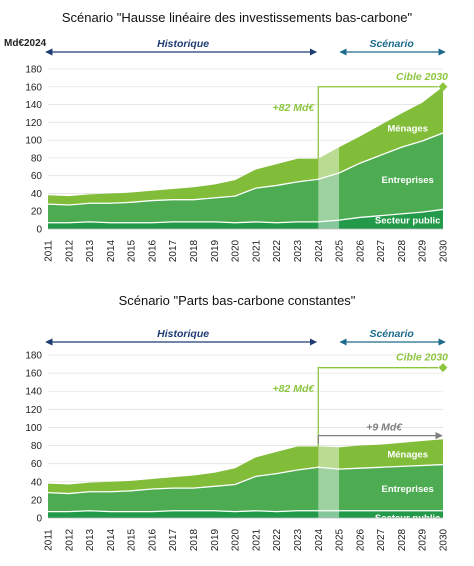  I want to click on unit-label: Md€2024, so click(25, 43).